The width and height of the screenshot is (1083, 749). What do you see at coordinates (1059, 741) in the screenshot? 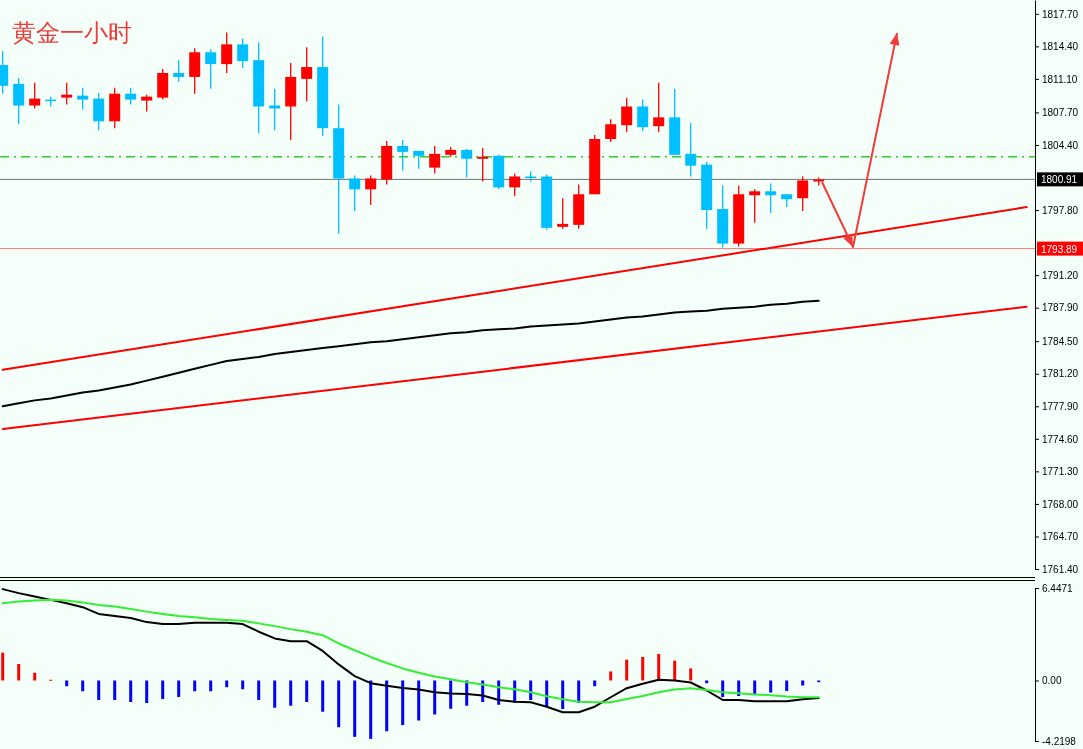
I see `y-tick-label: -4.2198` at bounding box center [1059, 741].